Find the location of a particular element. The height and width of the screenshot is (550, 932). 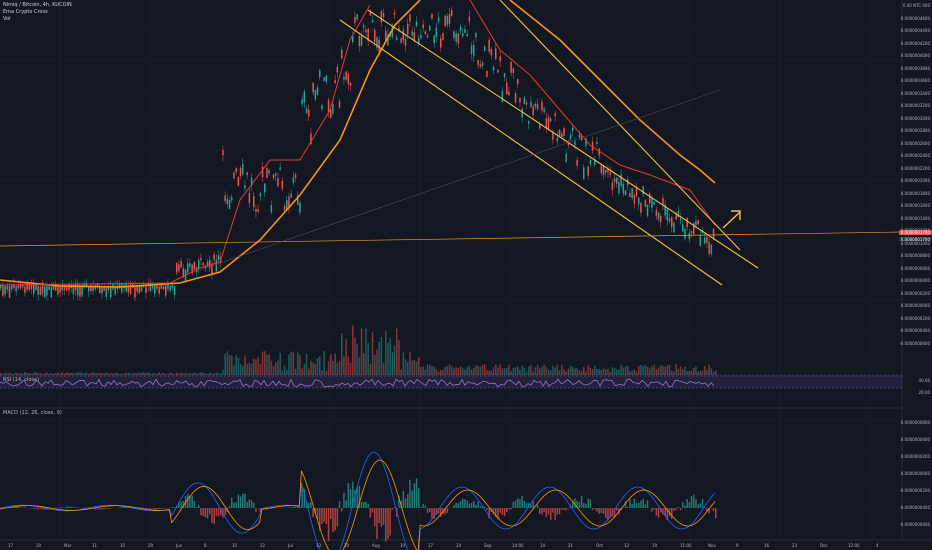

macd-tick: 0.0000000600 is located at coordinates (915, 422).